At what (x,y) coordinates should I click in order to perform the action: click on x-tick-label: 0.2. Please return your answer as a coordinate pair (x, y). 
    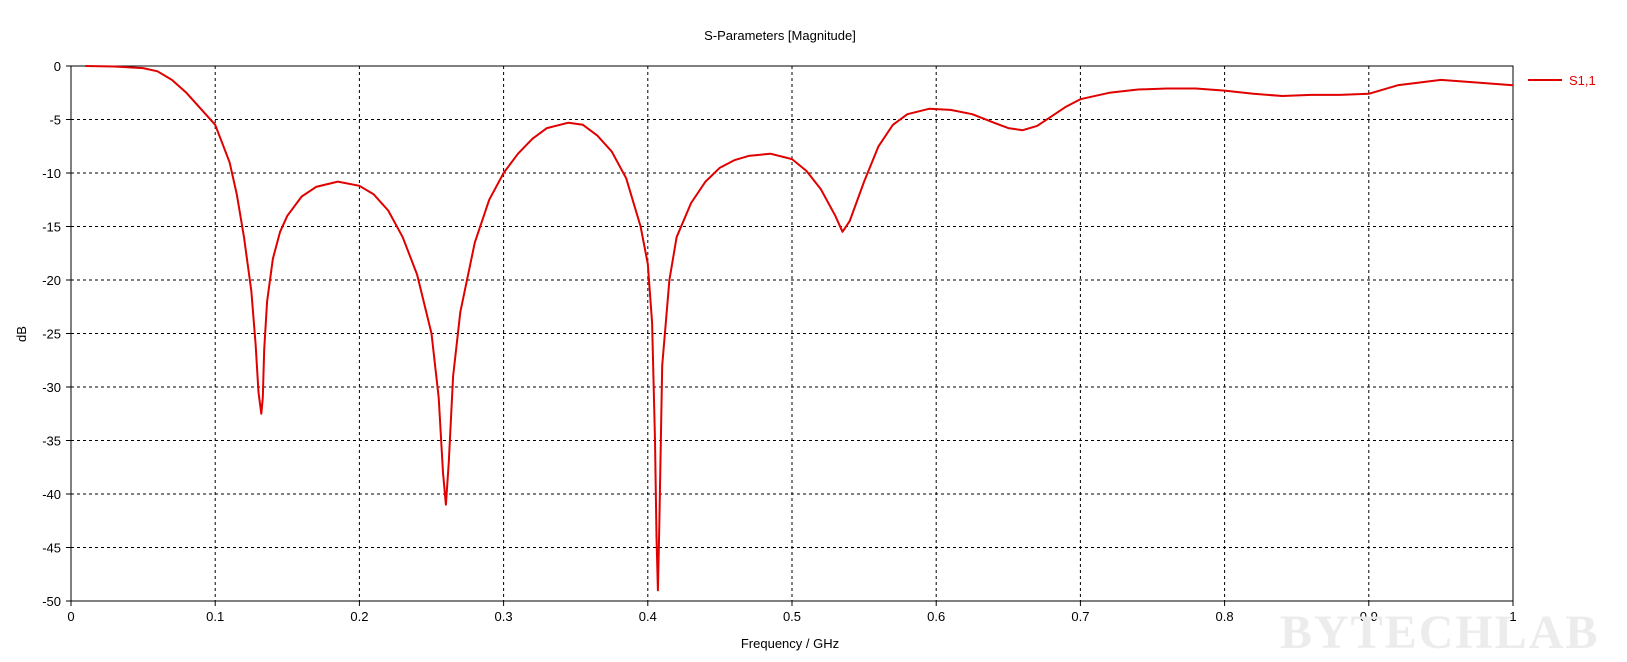
    Looking at the image, I should click on (359, 616).